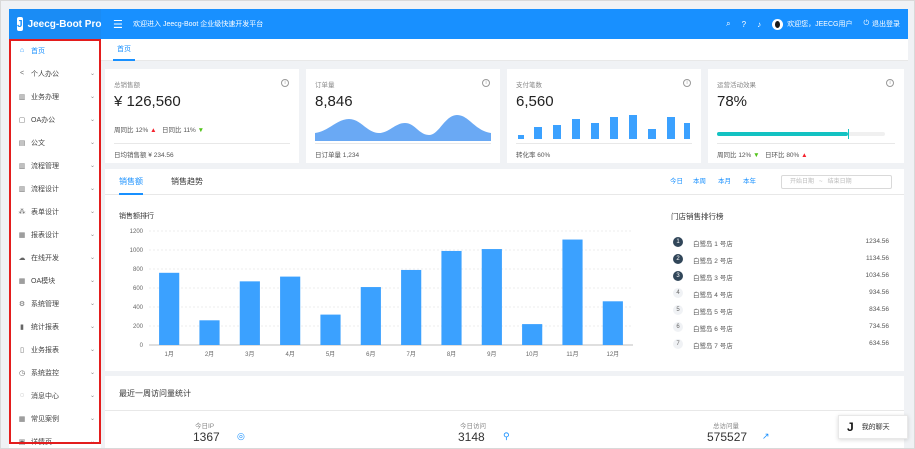 Image resolution: width=915 pixels, height=449 pixels. I want to click on x-tick-label: 1月, so click(168, 354).